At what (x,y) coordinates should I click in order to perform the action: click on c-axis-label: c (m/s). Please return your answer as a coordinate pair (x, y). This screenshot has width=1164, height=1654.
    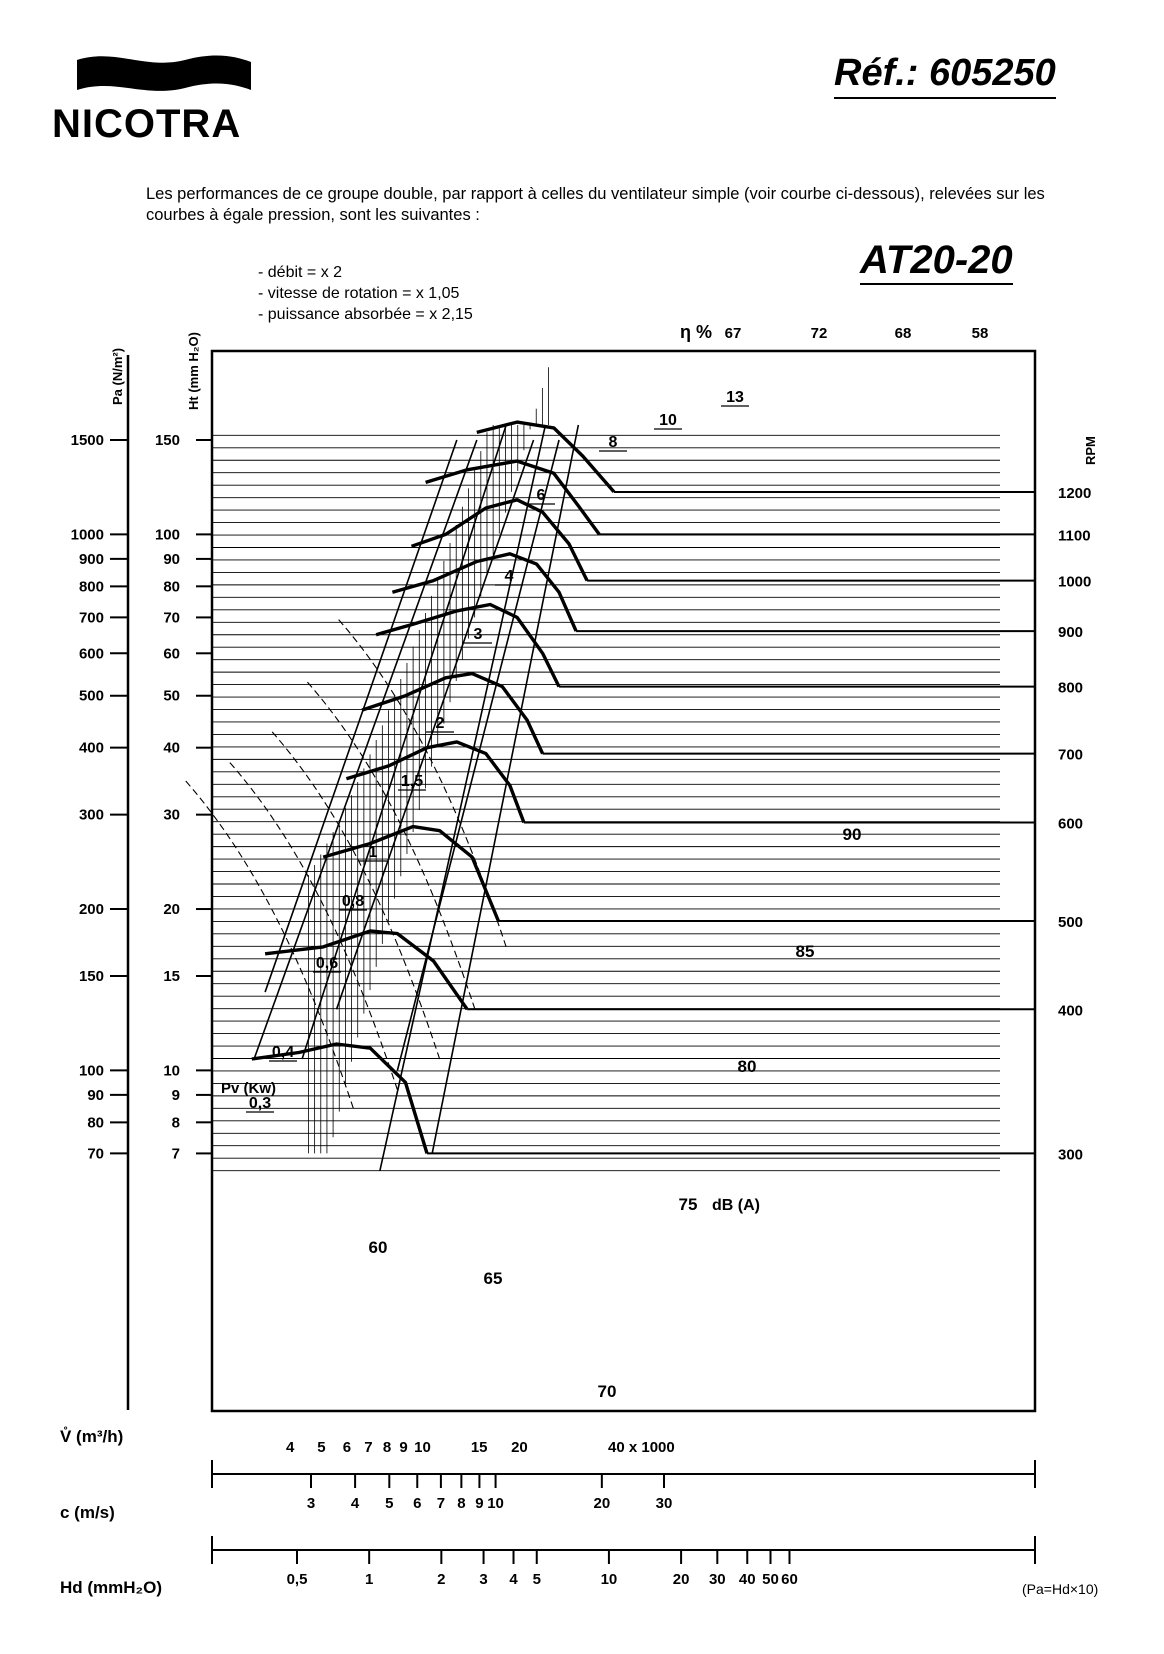
    Looking at the image, I should click on (87, 1512).